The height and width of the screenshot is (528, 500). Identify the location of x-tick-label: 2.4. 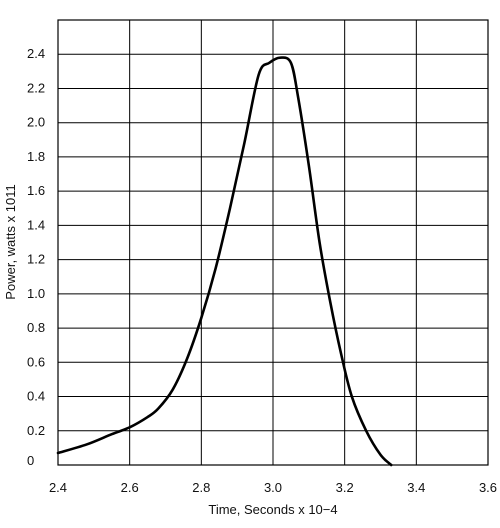
(58, 487).